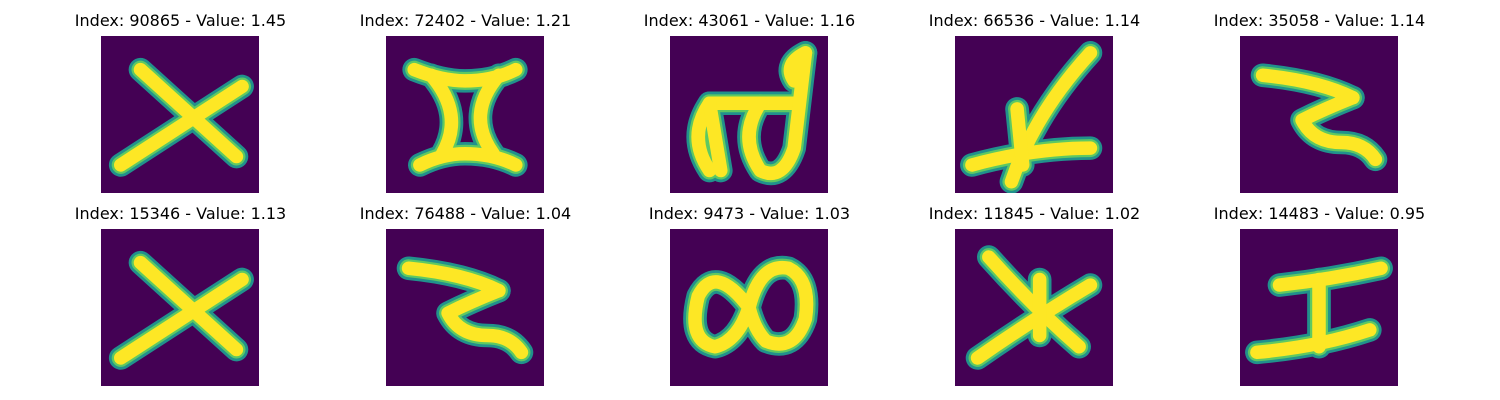 The image size is (1500, 400). I want to click on panel-title: Index: 9473 - Value: 1.03, so click(749, 213).